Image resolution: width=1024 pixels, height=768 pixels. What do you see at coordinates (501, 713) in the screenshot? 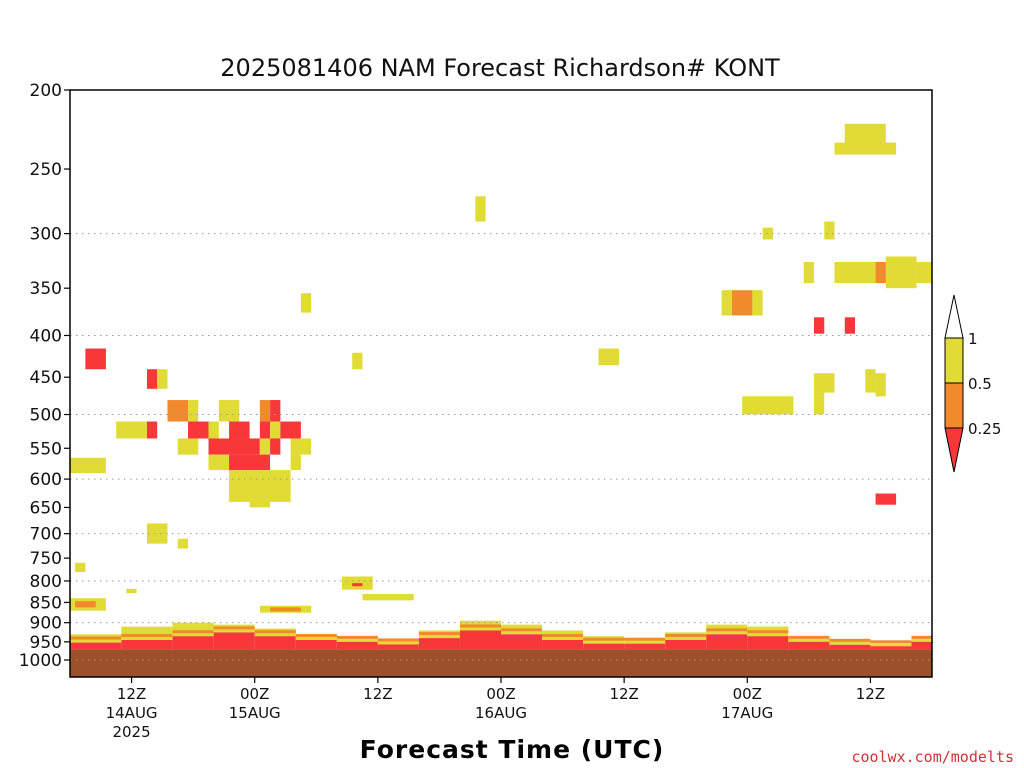
I see `xtick-label-3-1: 16AUG` at bounding box center [501, 713].